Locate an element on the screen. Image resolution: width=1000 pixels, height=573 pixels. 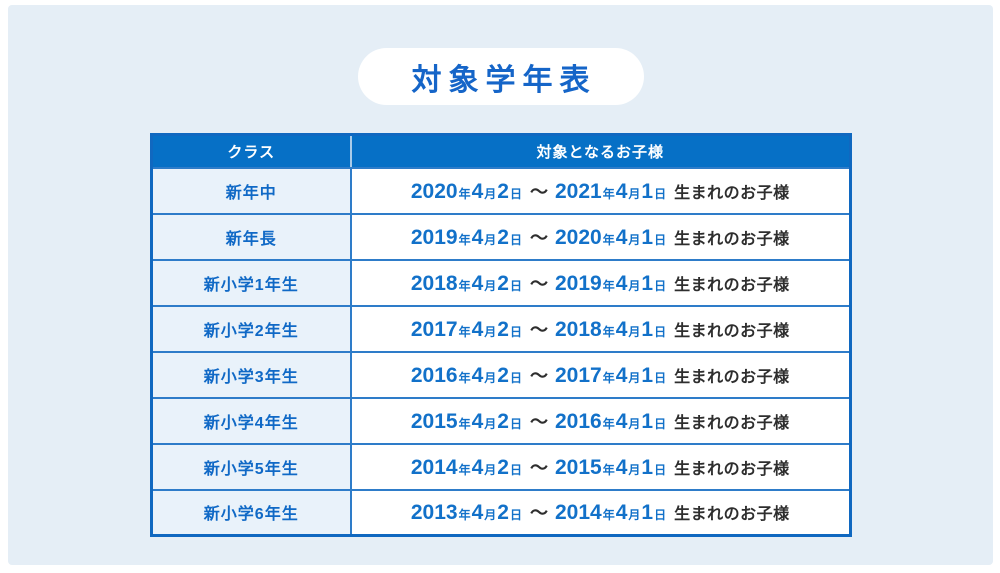
range-cell: 2015年4月2日～ 2016年4月1日 生まれのお子様 is located at coordinates (600, 420).